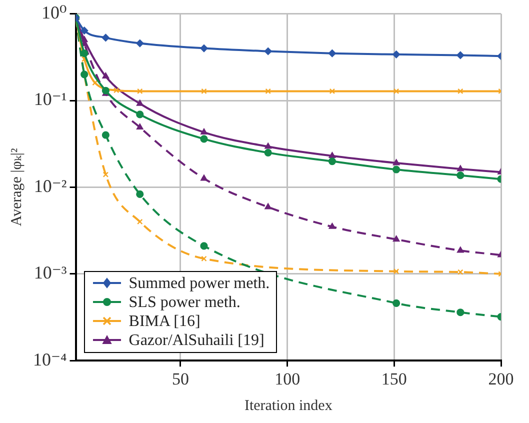 This screenshot has width=529, height=423. What do you see at coordinates (394, 378) in the screenshot?
I see `x-tick-label: 150` at bounding box center [394, 378].